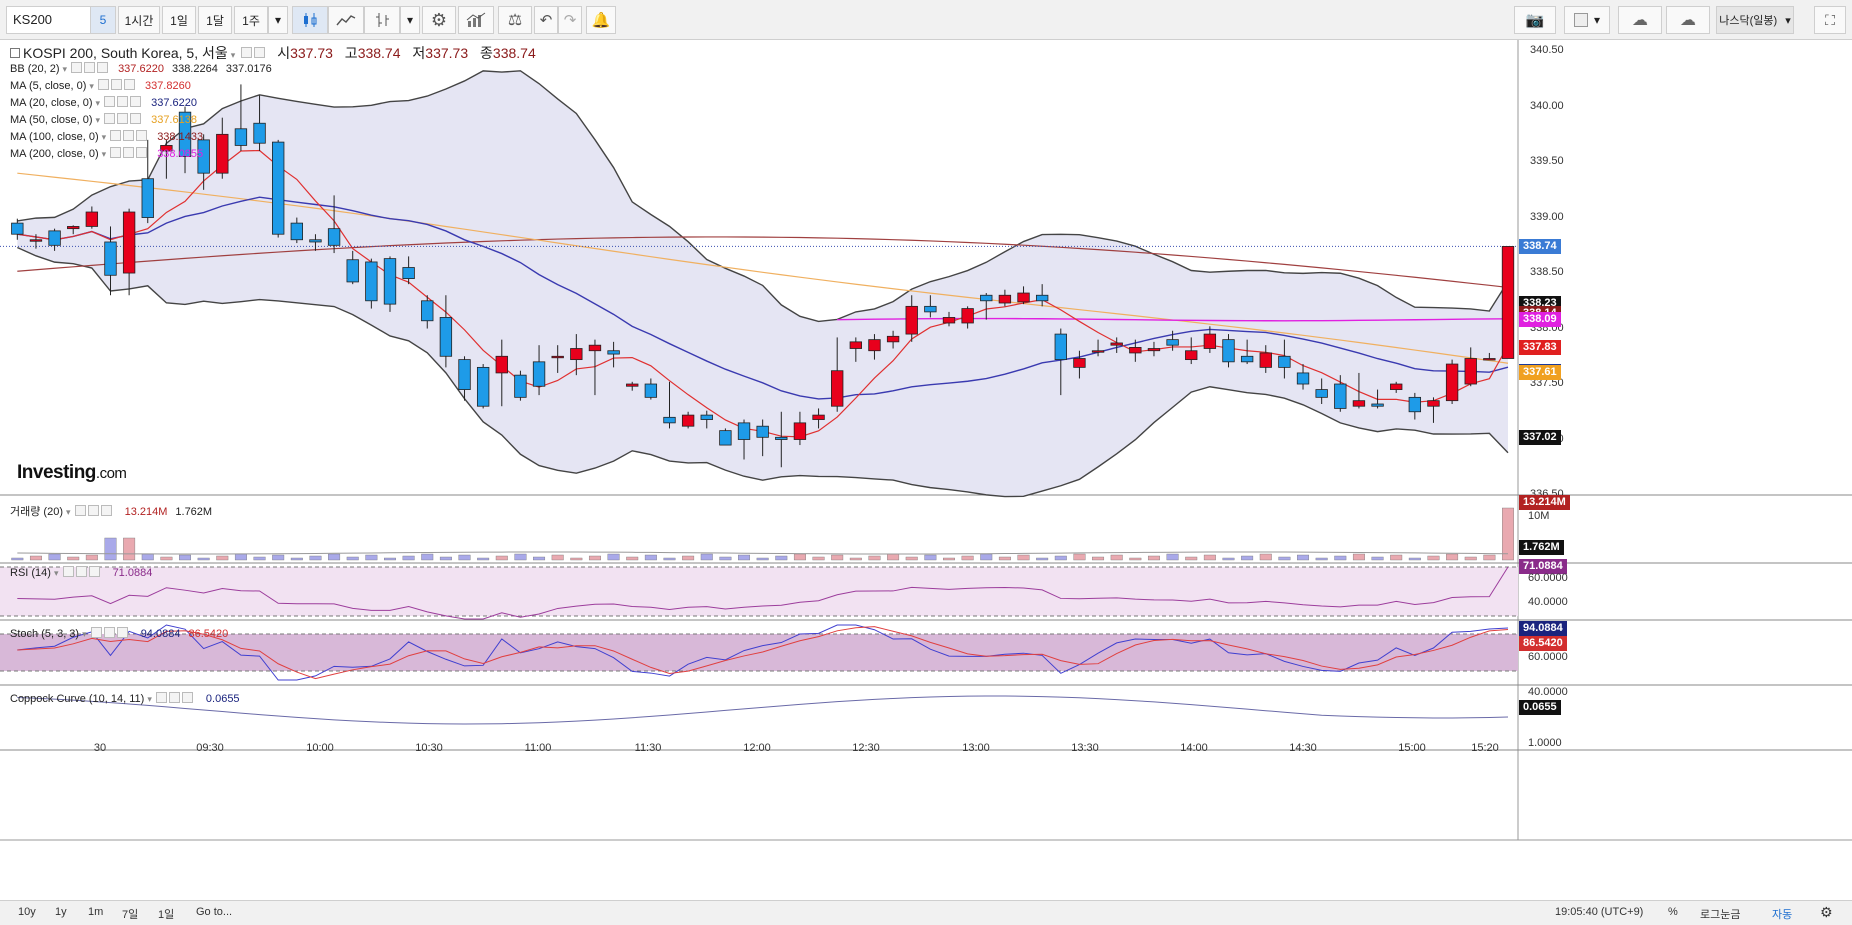  I want to click on chart-style-dropdown: ▾, so click(410, 20).